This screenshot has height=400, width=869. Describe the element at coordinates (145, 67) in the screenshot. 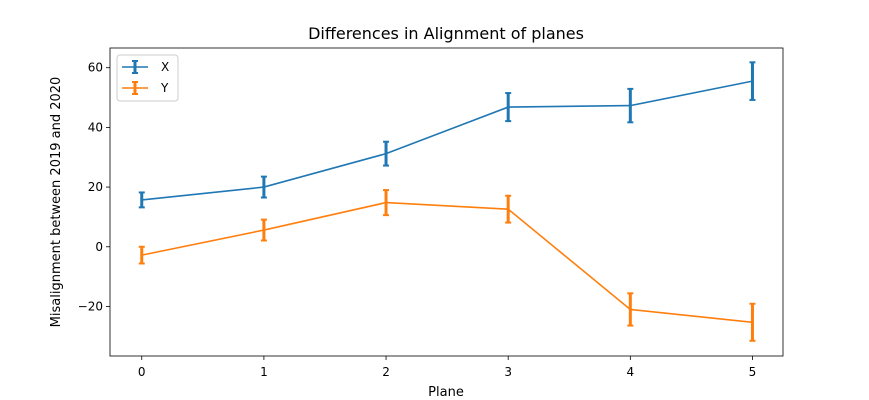

I see `legend-item-x: X` at that location.